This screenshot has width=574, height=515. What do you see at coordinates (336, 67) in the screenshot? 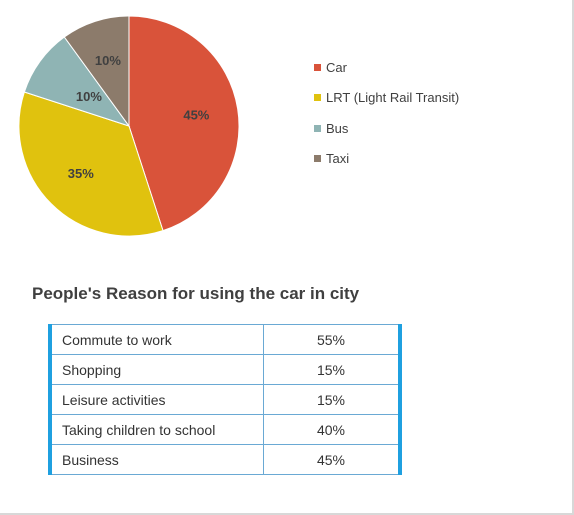
I see `legend-label: Car` at bounding box center [336, 67].